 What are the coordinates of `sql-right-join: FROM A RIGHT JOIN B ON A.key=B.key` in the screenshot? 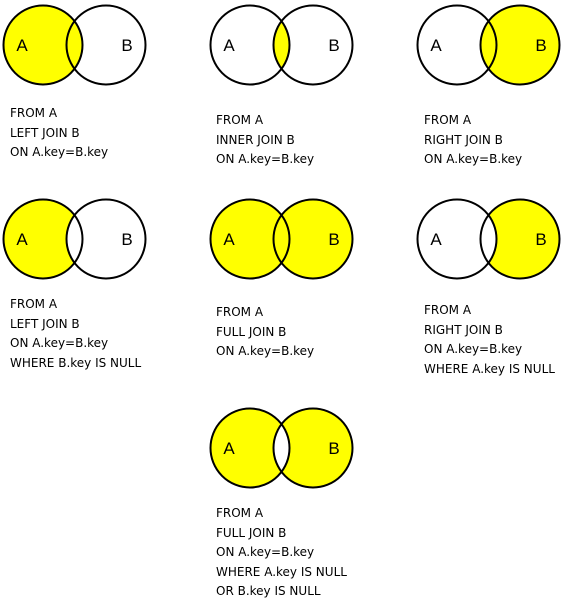 It's located at (473, 140).